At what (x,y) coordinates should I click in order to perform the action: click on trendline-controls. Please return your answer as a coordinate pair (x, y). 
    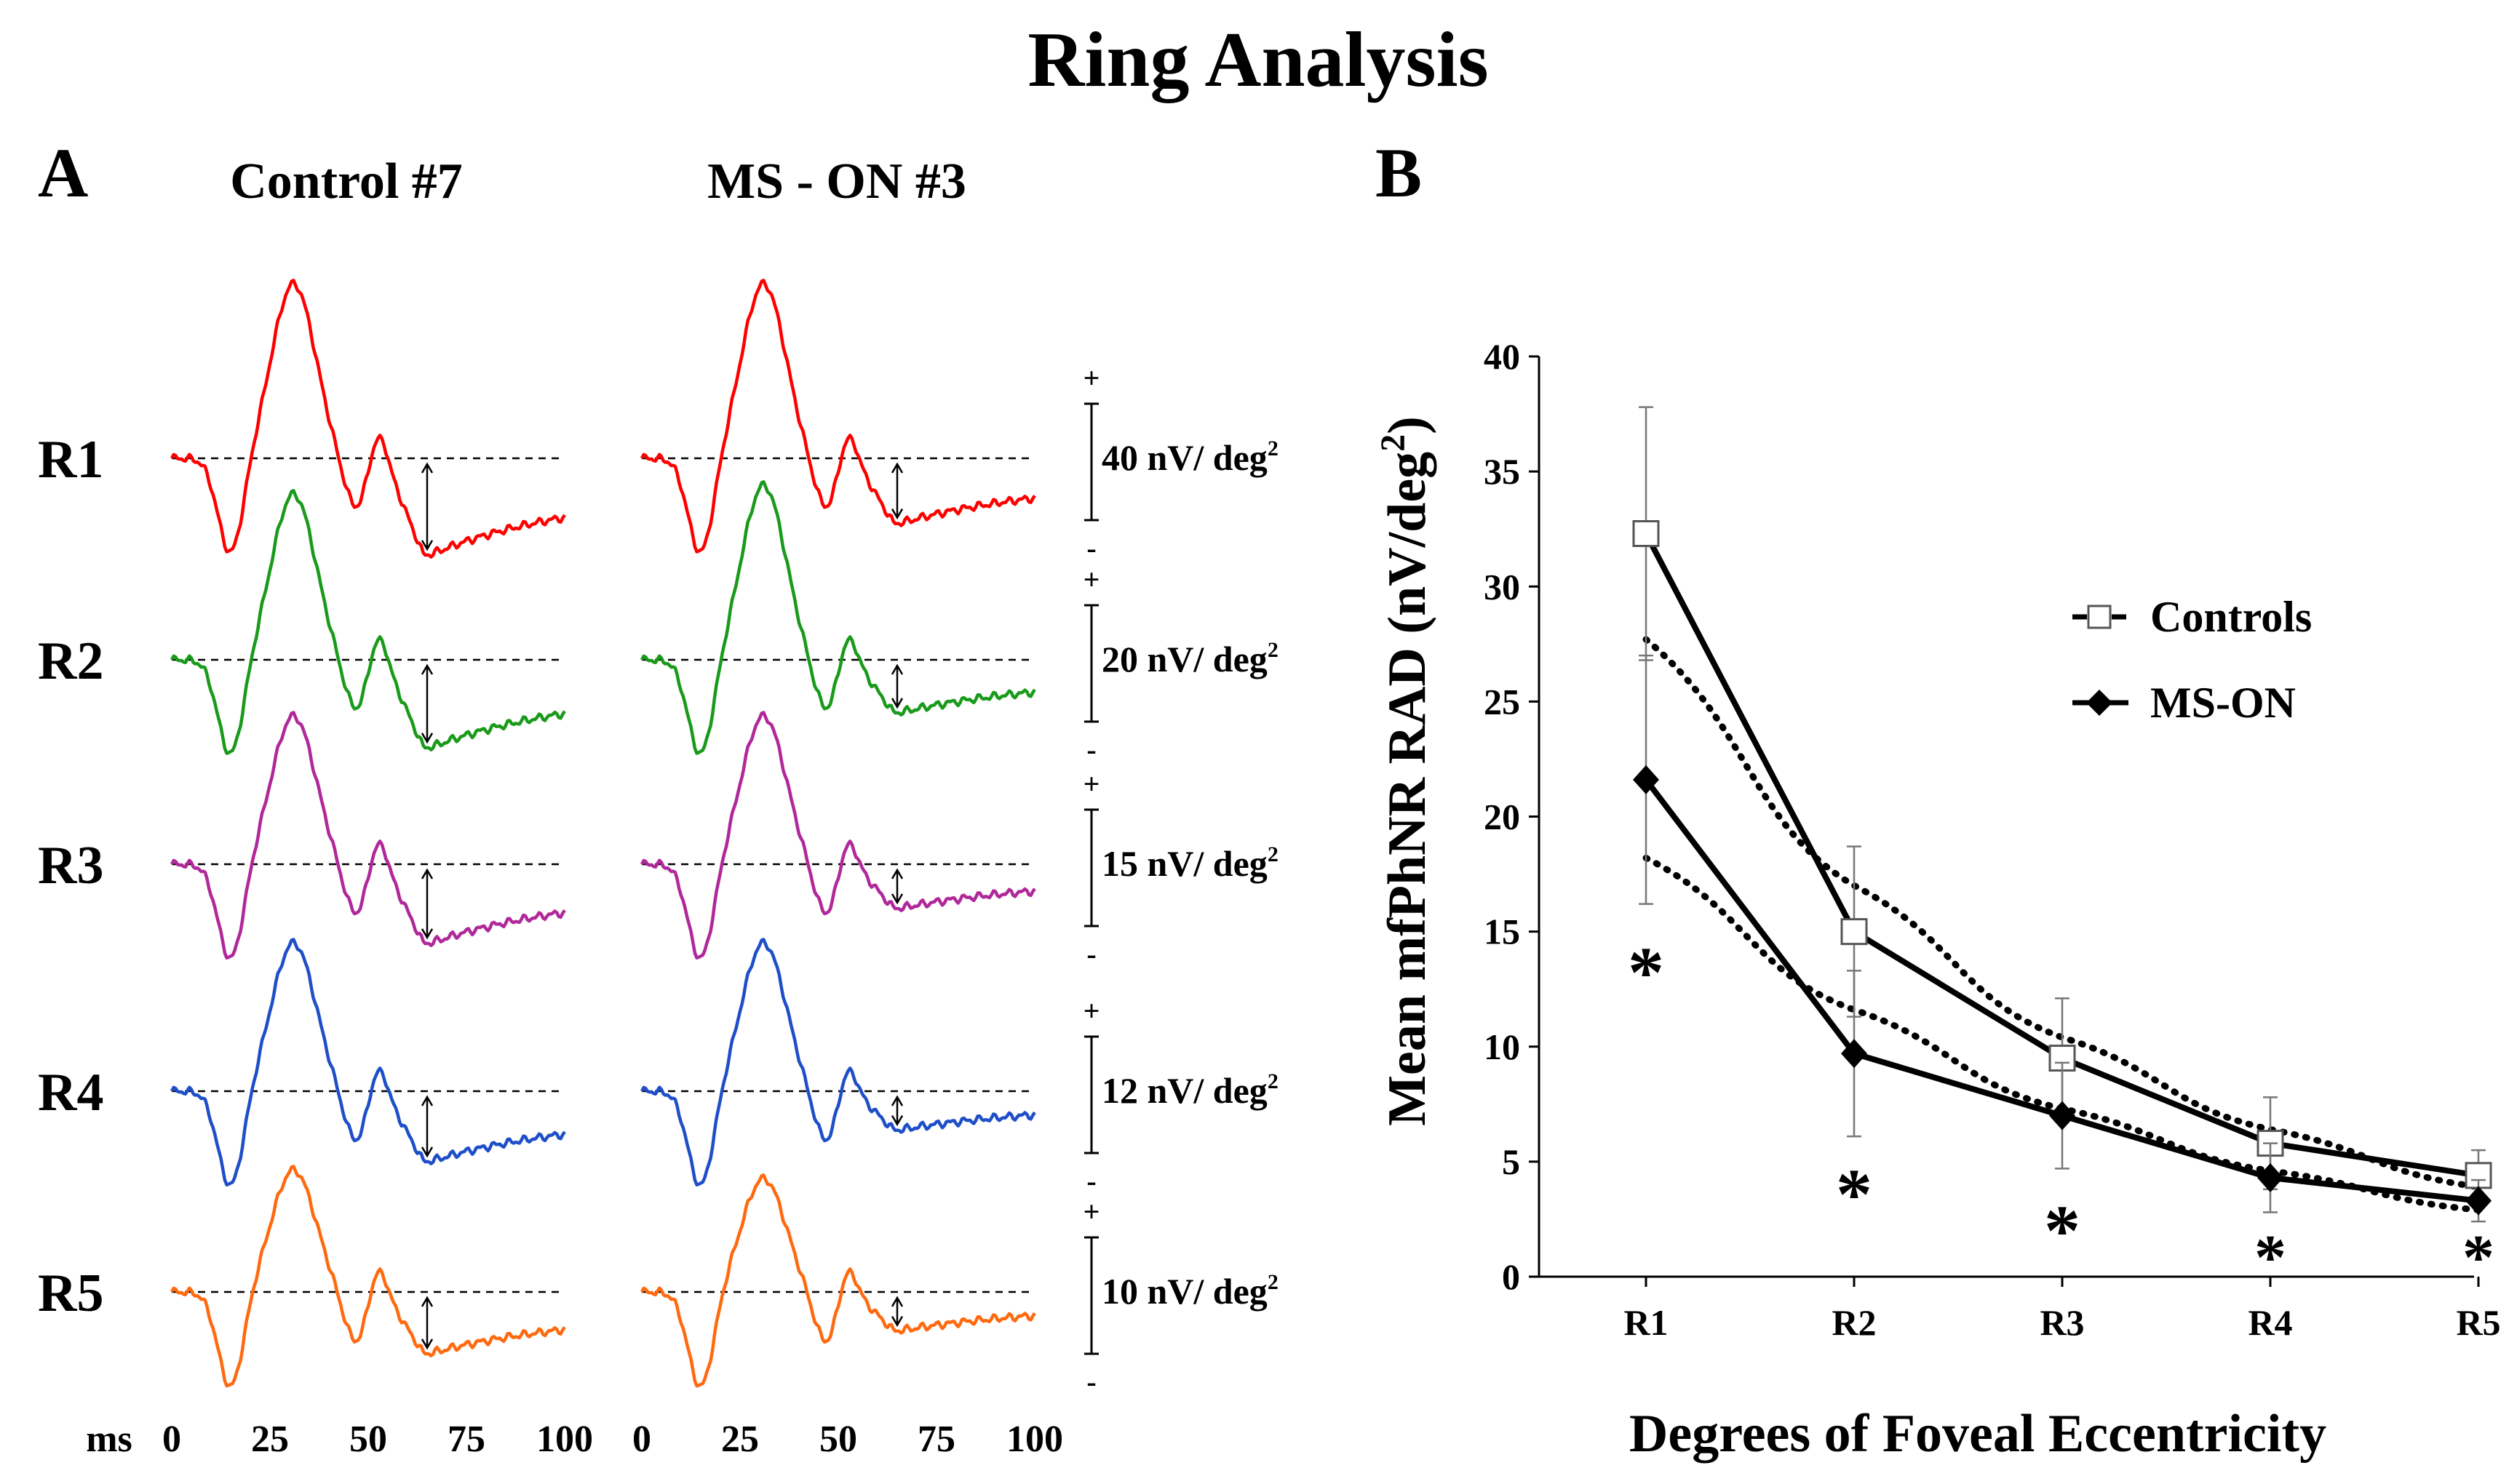
    Looking at the image, I should click on (2062, 913).